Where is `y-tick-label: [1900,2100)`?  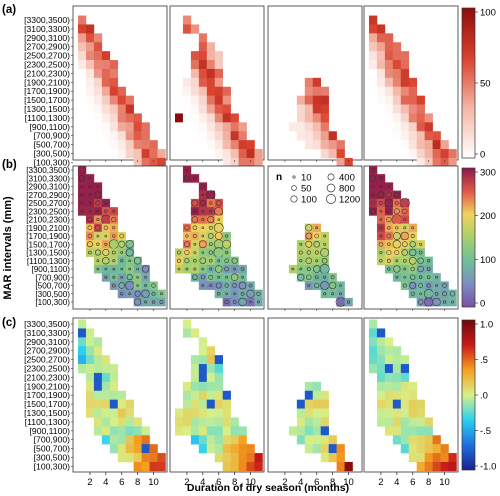 y-tick-label: [1900,2100) is located at coordinates (48, 228).